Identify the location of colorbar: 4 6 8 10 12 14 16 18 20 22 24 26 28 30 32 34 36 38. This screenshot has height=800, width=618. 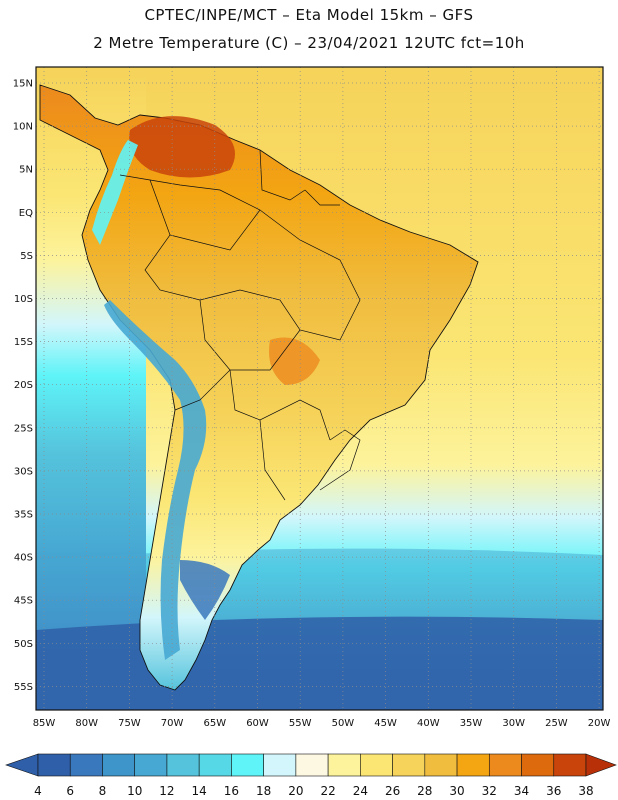
(311, 775).